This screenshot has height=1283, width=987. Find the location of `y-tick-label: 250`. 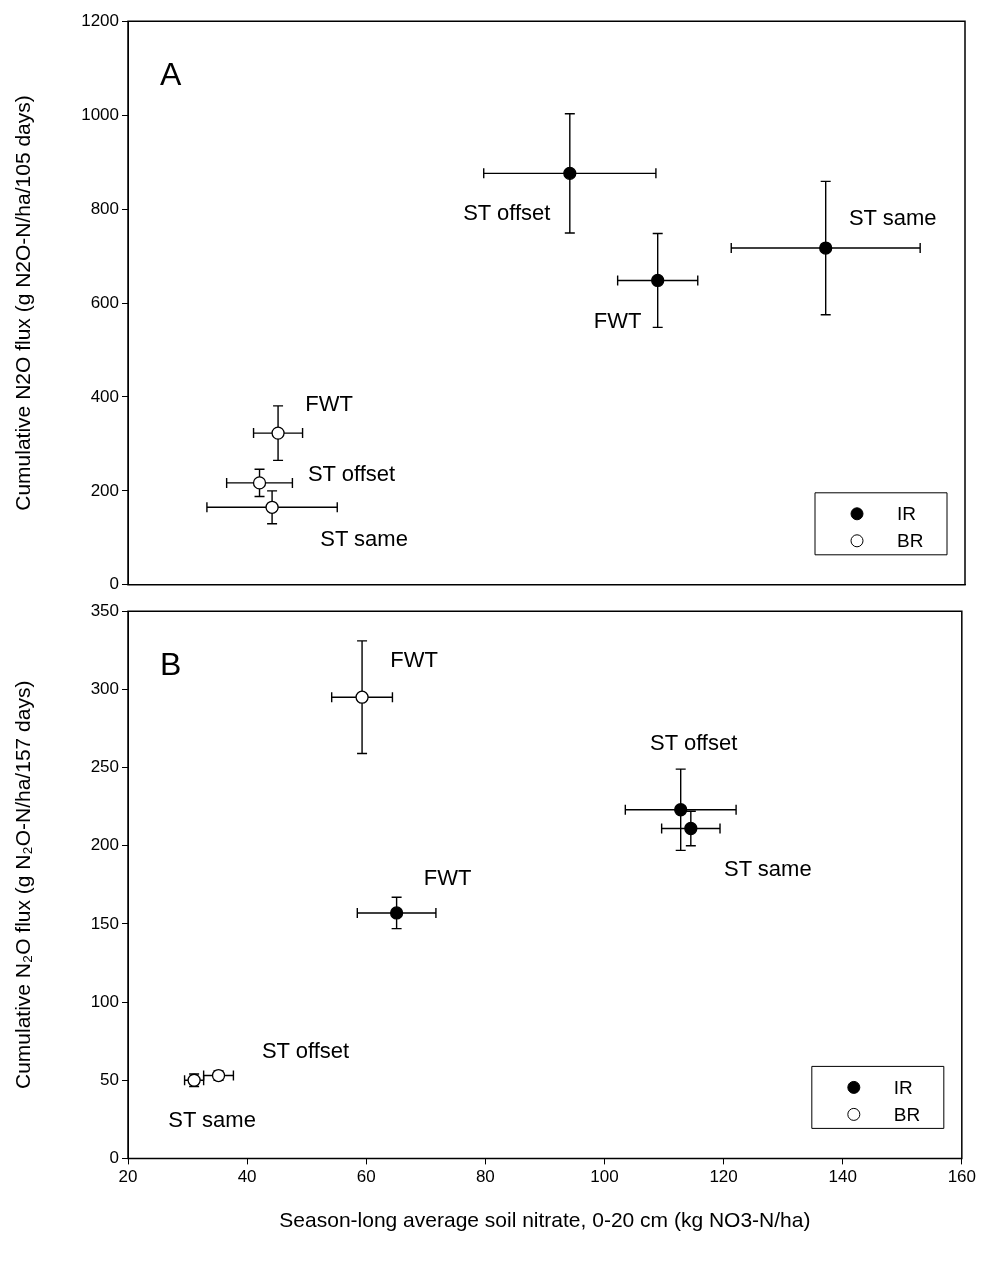

y-tick-label: 250 is located at coordinates (104, 767).